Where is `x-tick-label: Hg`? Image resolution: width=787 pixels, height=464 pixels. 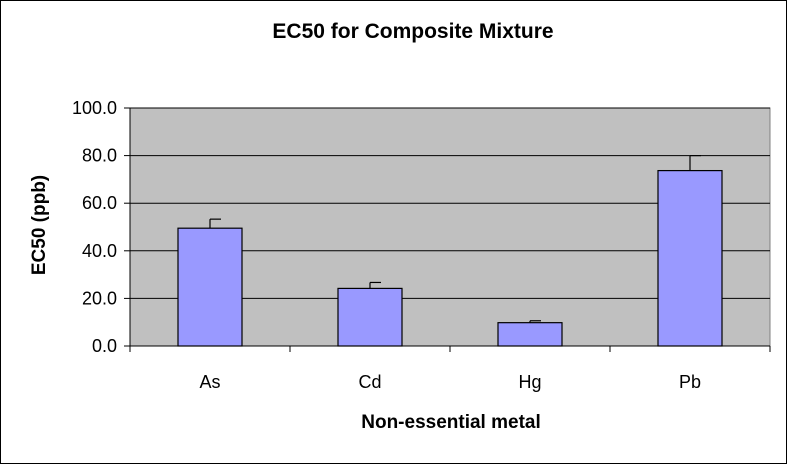
x-tick-label: Hg is located at coordinates (529, 382).